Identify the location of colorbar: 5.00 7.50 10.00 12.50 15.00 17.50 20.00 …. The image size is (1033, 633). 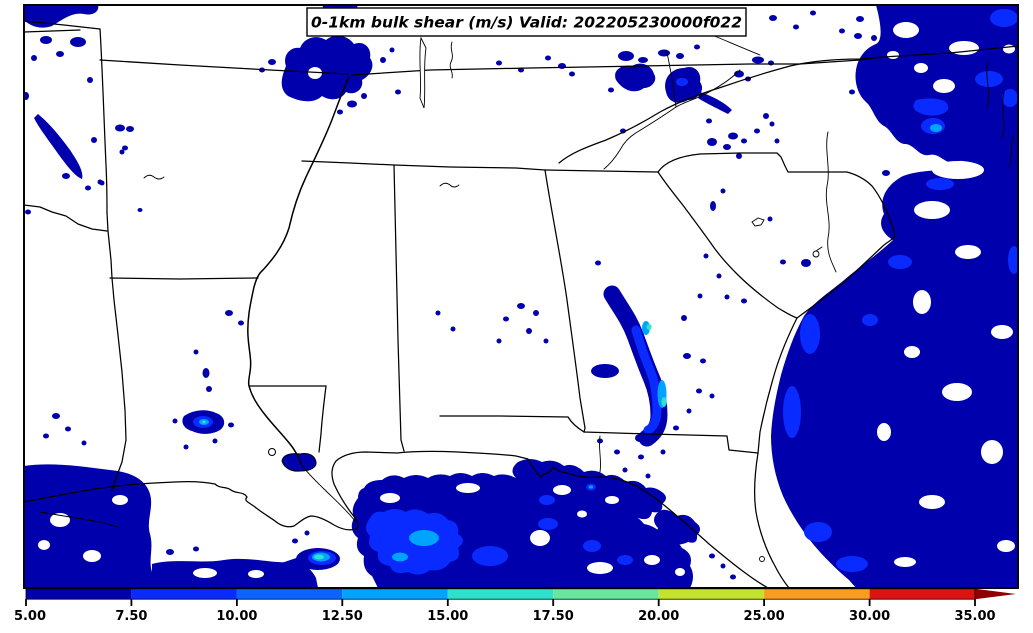
(515, 606).